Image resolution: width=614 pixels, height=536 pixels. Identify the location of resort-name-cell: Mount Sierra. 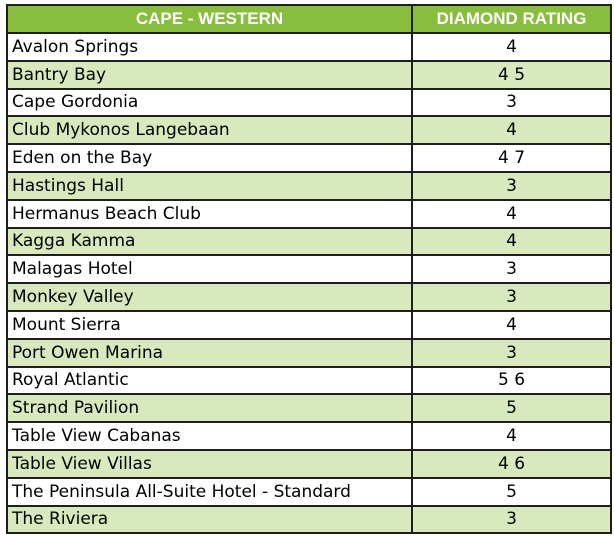
(209, 324).